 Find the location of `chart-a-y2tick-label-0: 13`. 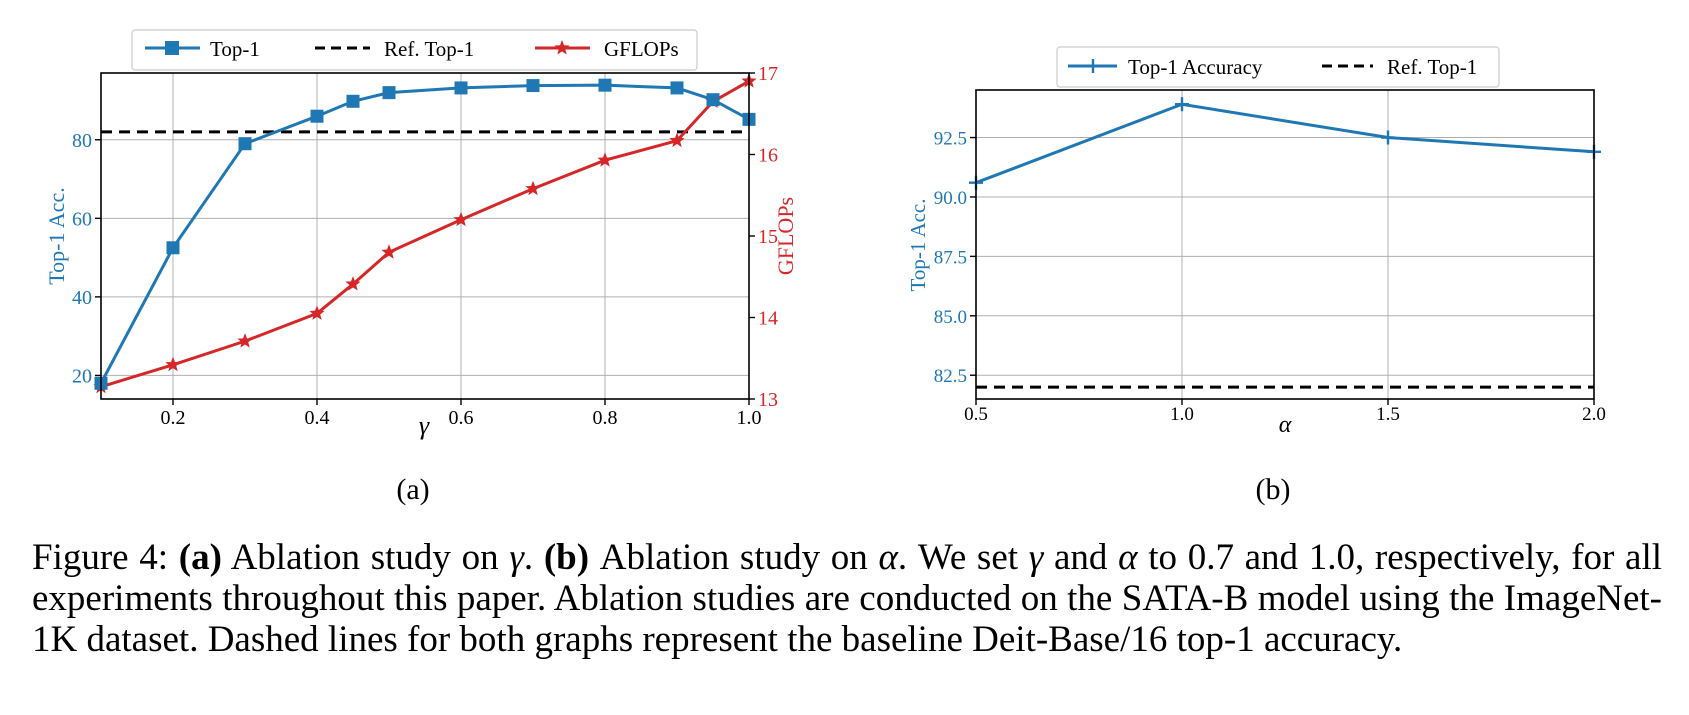

chart-a-y2tick-label-0: 13 is located at coordinates (768, 400).